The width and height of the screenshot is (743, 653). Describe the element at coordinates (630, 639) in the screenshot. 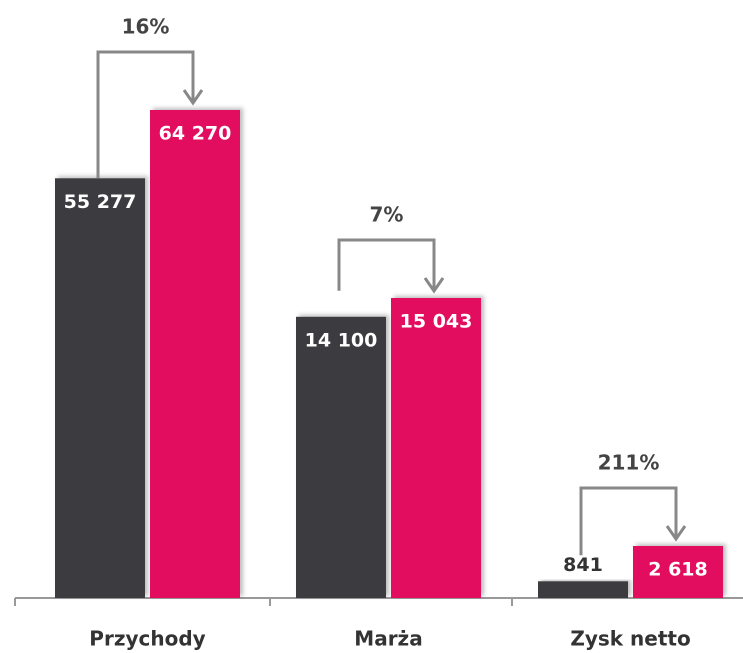

I see `category-label: Zysk netto` at that location.